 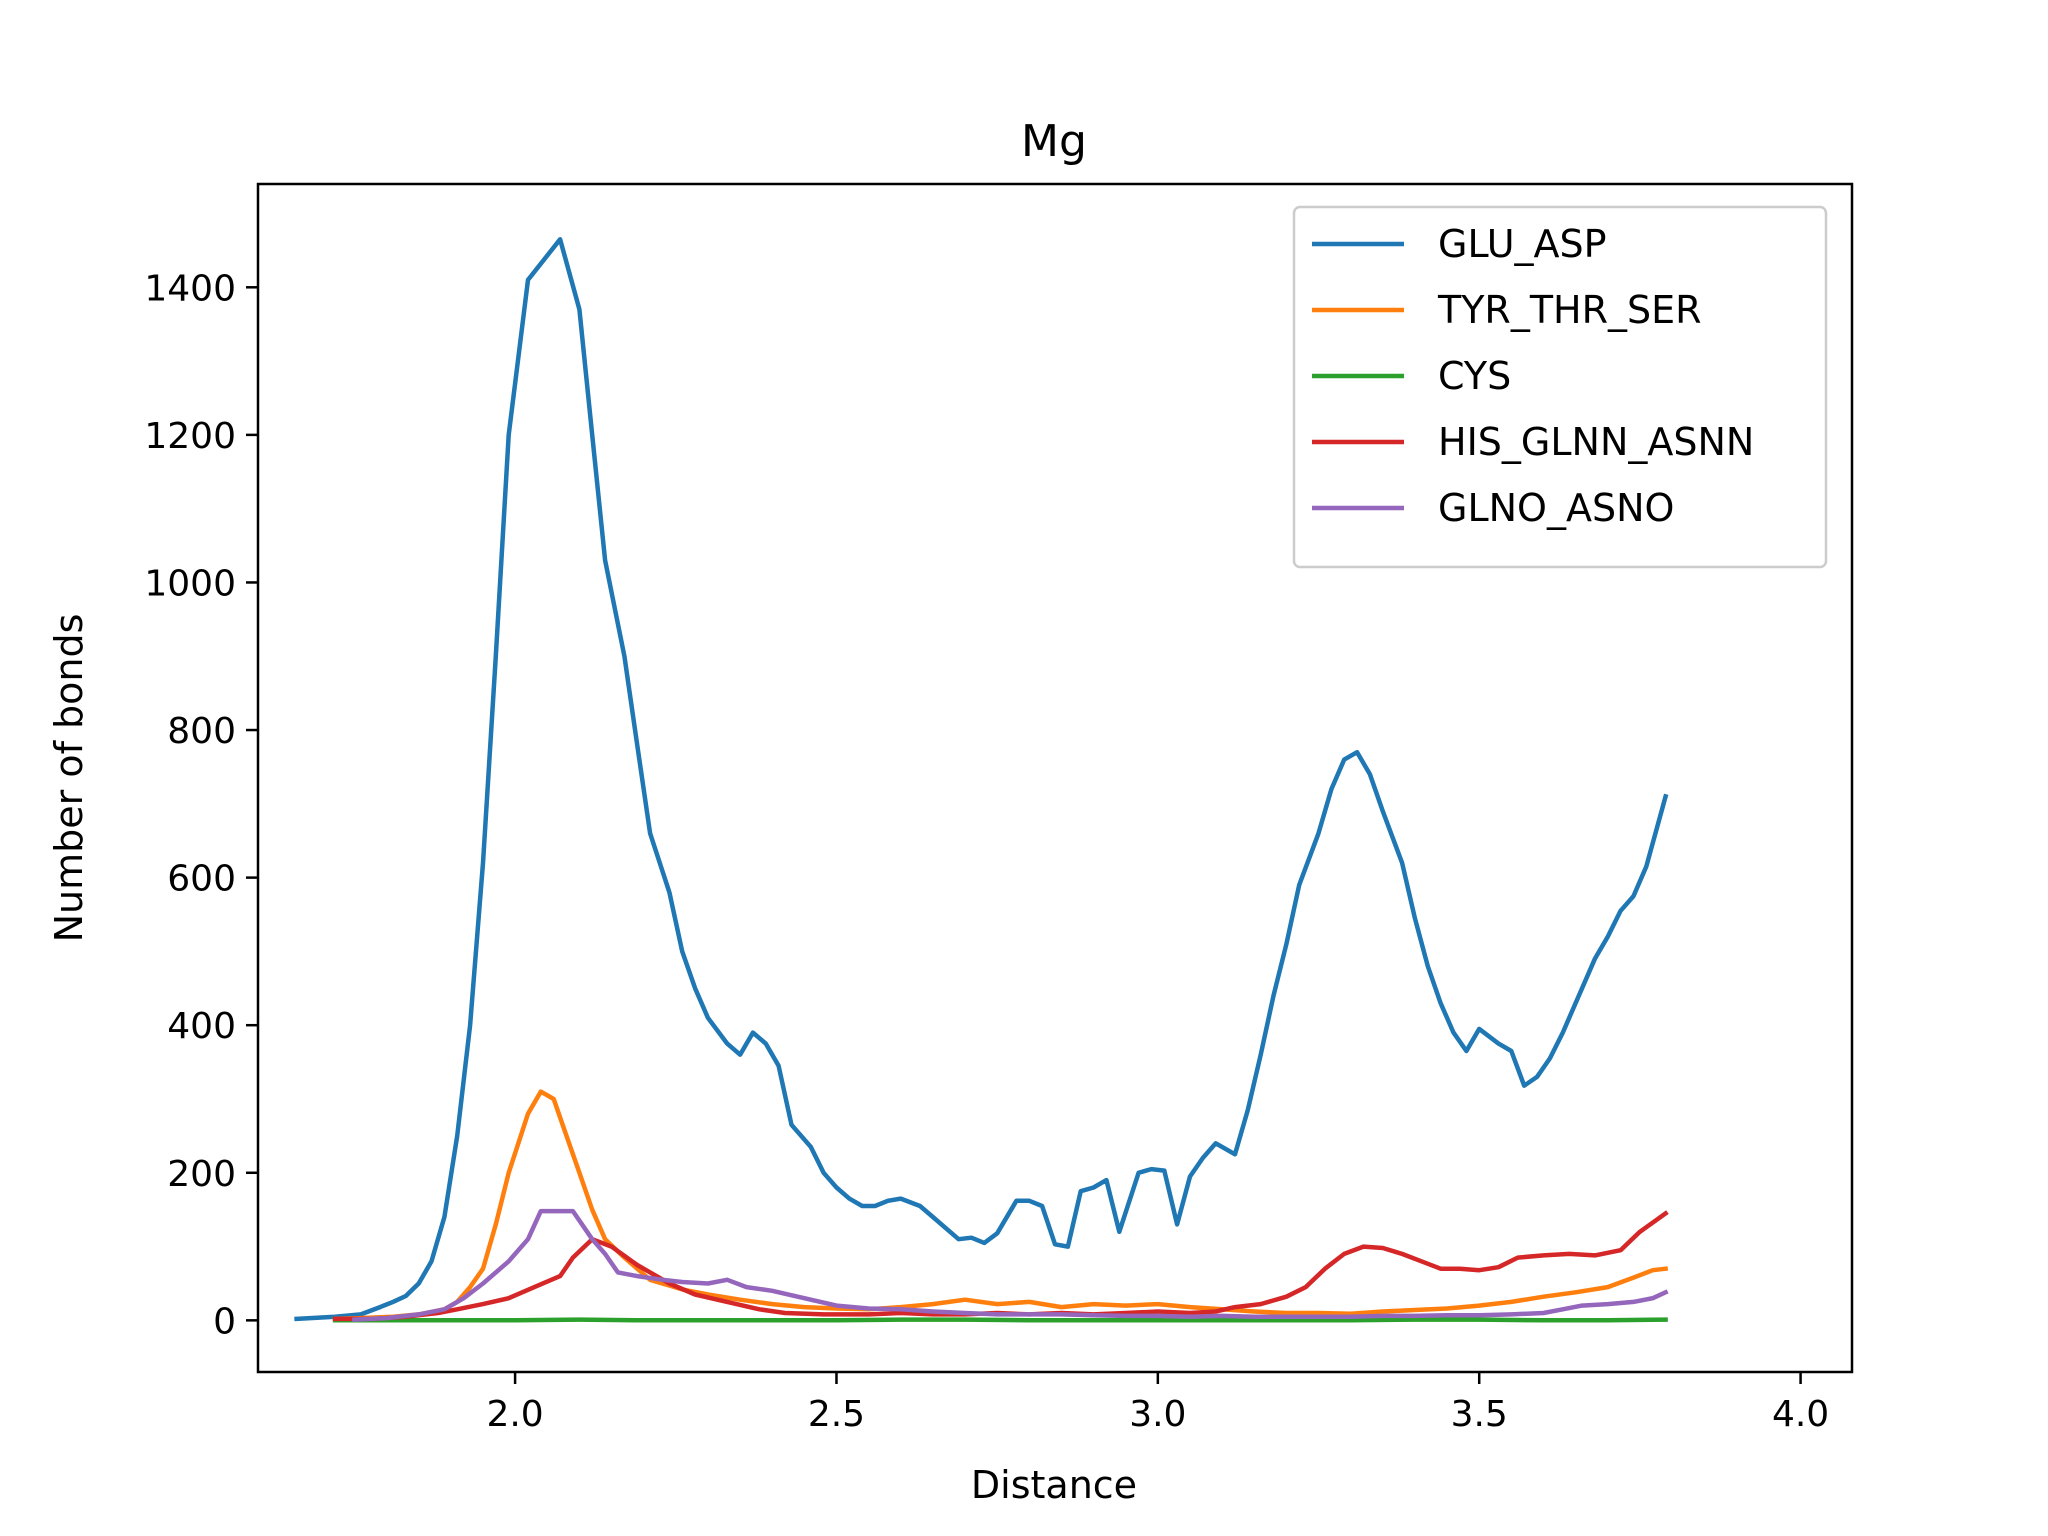 I want to click on y-tick-label: 400, so click(x=201, y=1026).